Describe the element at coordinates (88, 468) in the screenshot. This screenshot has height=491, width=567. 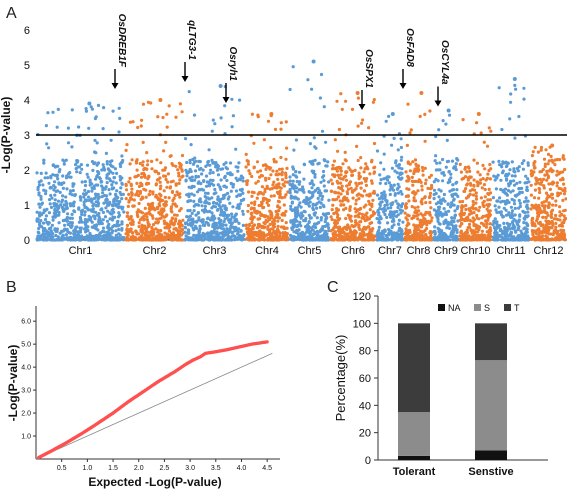
I see `qq-x-tick-label: 1.0` at that location.